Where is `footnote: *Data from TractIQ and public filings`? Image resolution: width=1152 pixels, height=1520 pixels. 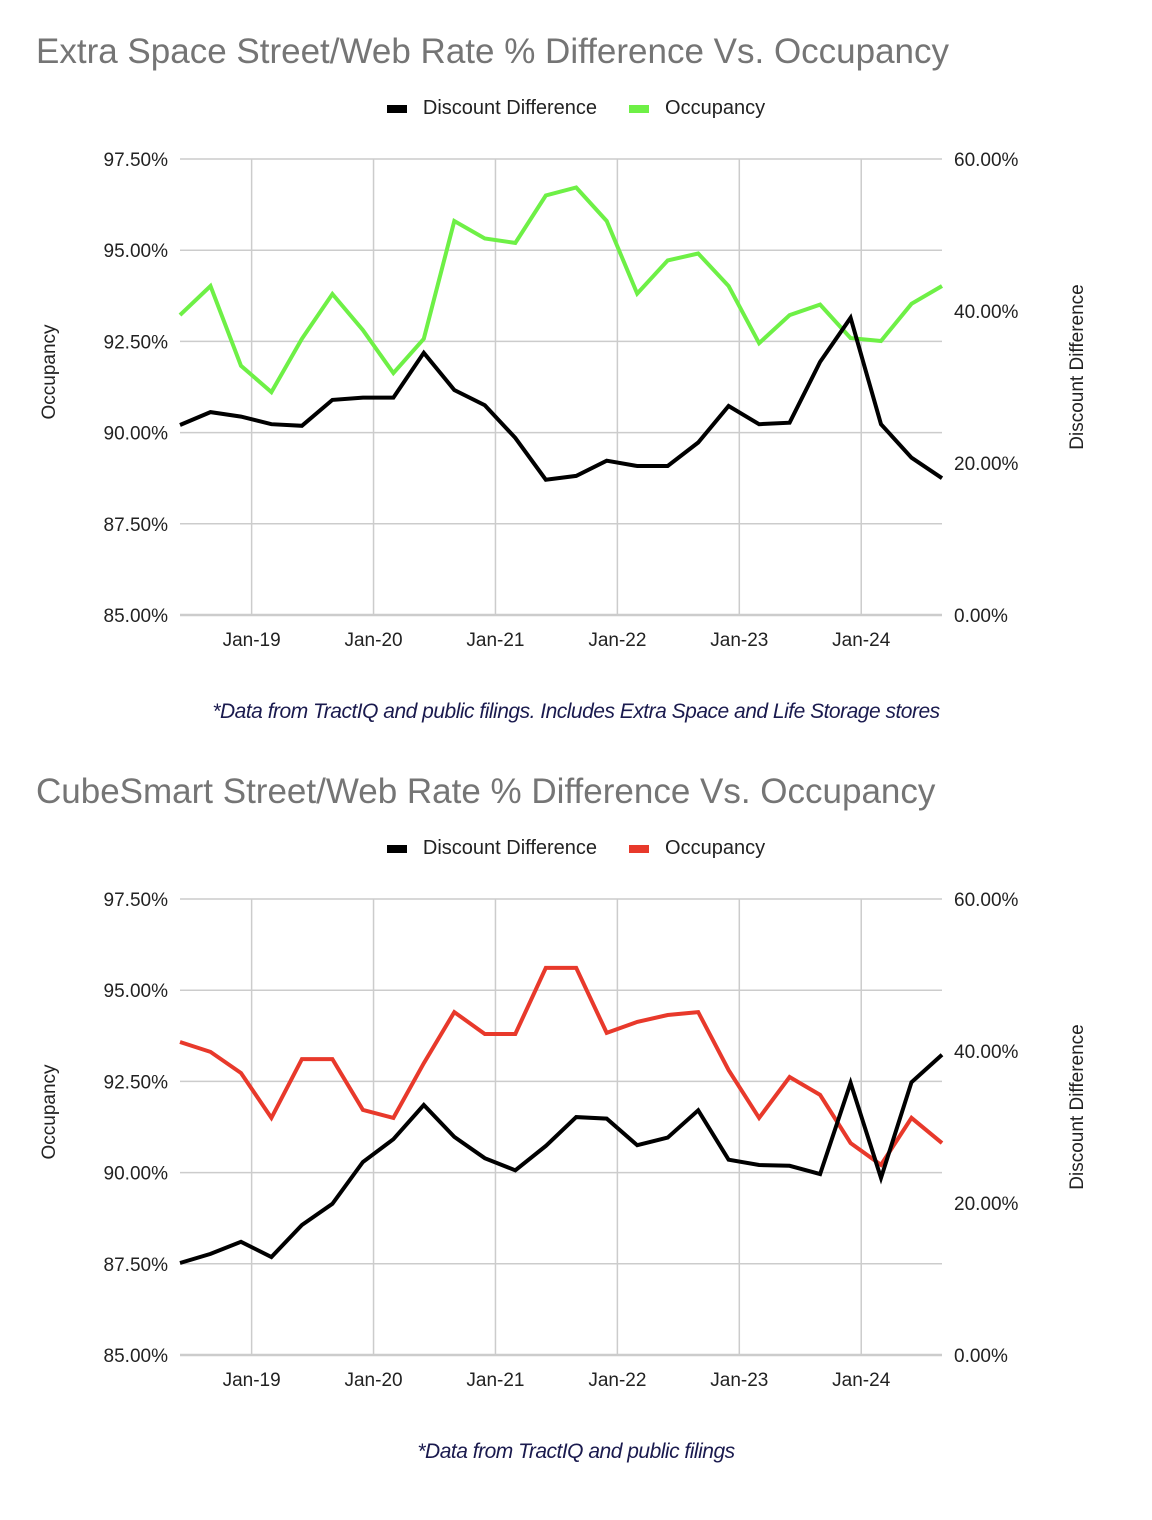 footnote: *Data from TractIQ and public filings is located at coordinates (576, 1451).